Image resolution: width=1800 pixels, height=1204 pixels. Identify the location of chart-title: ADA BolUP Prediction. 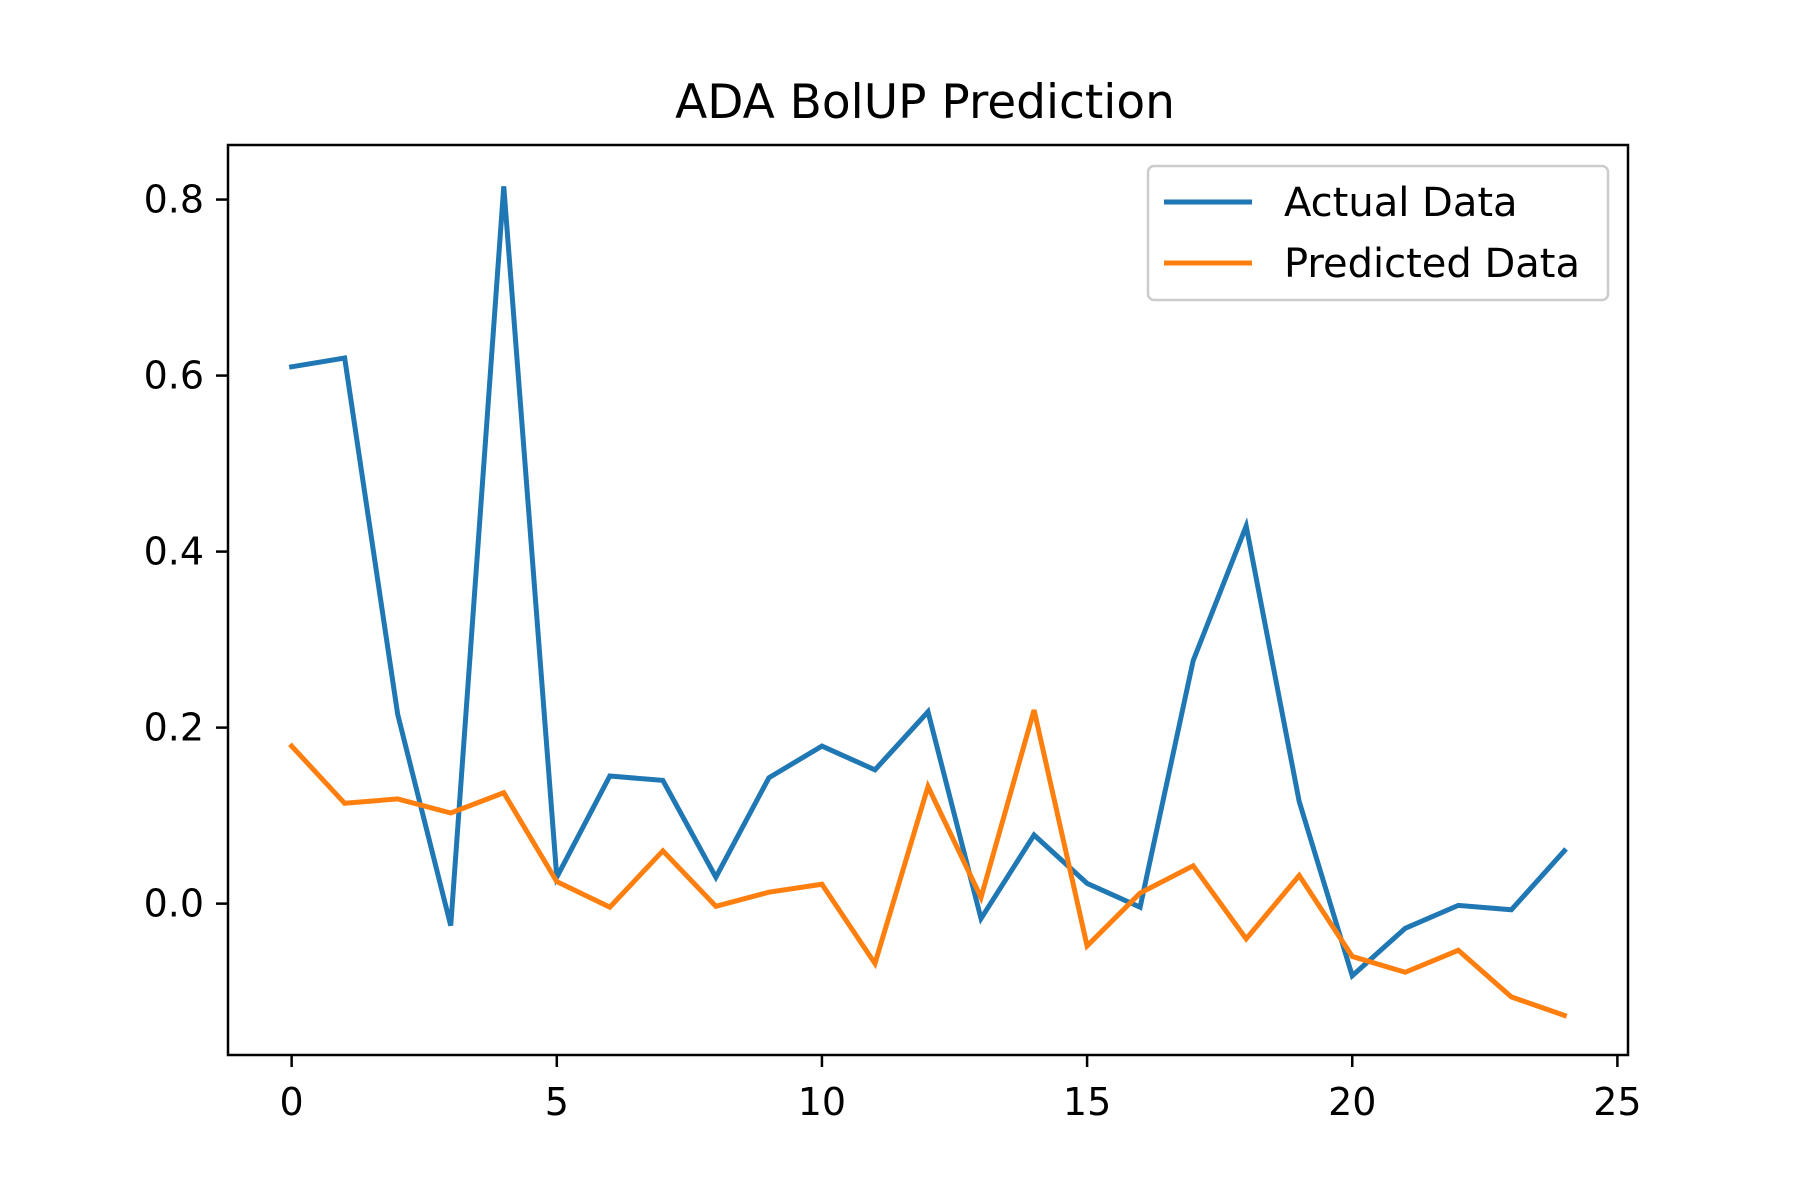
(925, 102).